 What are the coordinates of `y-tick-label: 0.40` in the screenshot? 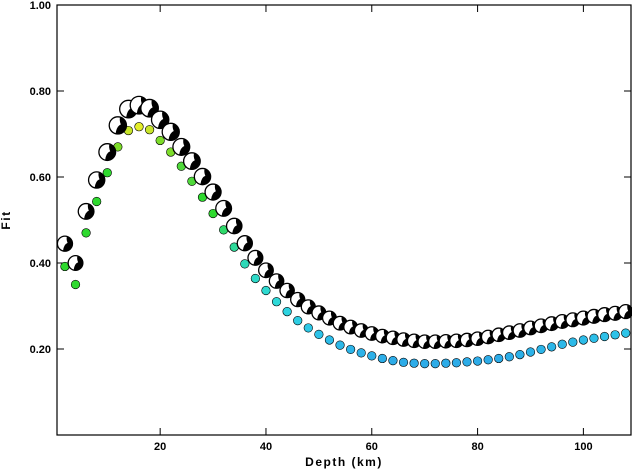 It's located at (40, 264).